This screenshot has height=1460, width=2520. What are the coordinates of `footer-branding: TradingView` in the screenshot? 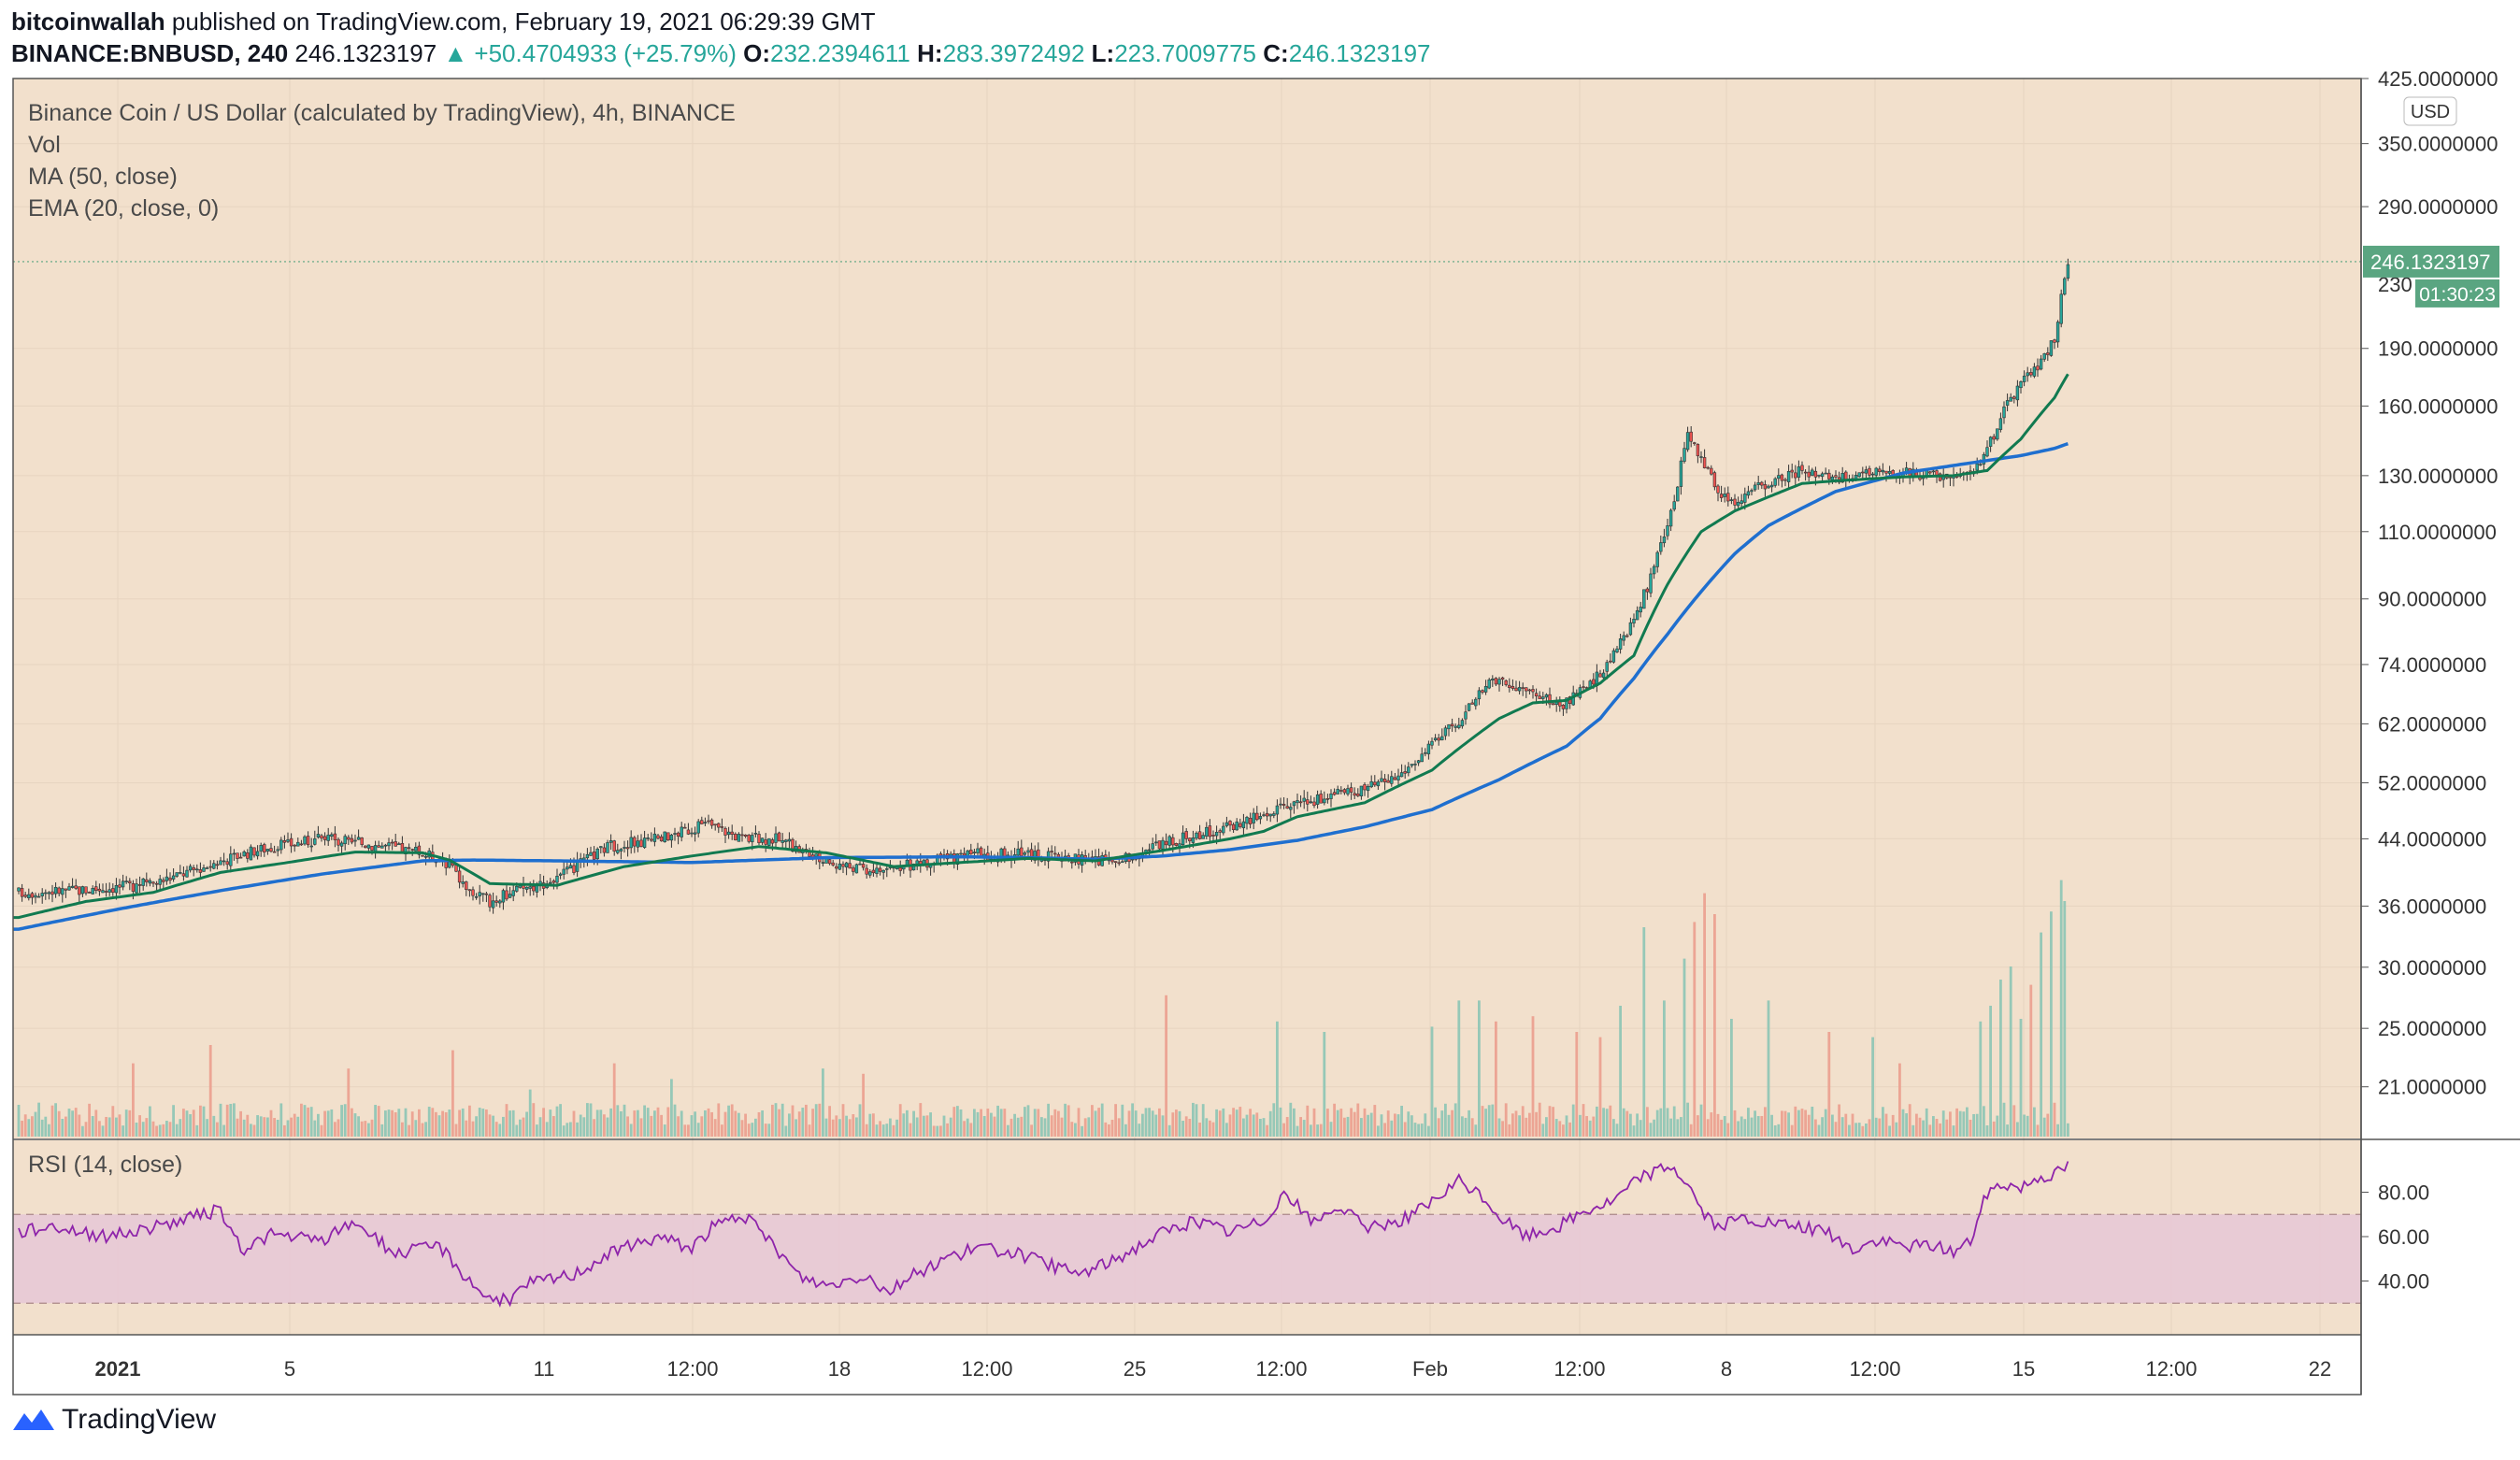 It's located at (114, 1420).